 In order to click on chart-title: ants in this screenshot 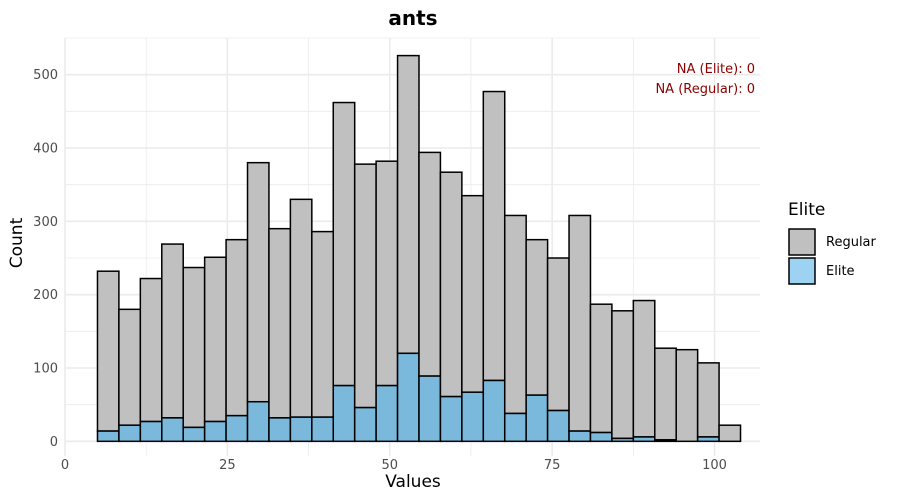, I will do `click(412, 18)`.